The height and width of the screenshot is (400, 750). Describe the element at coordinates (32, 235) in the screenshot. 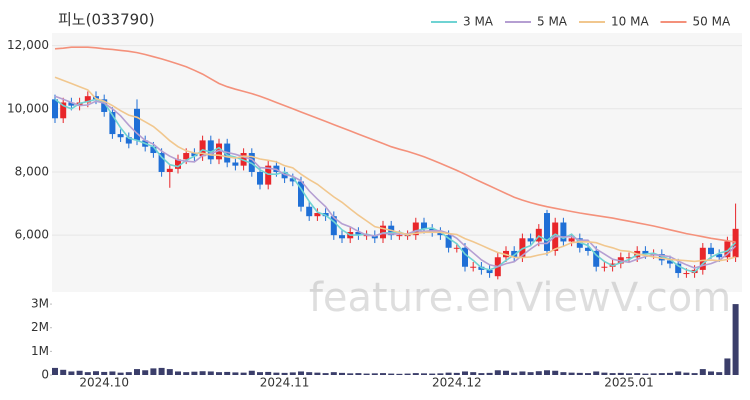

I see `y-tick-label: 6,000` at that location.